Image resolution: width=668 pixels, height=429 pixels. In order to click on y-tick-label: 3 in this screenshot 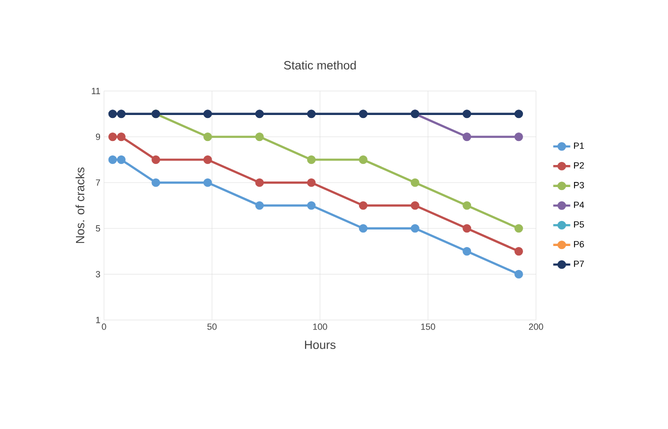, I will do `click(98, 274)`.